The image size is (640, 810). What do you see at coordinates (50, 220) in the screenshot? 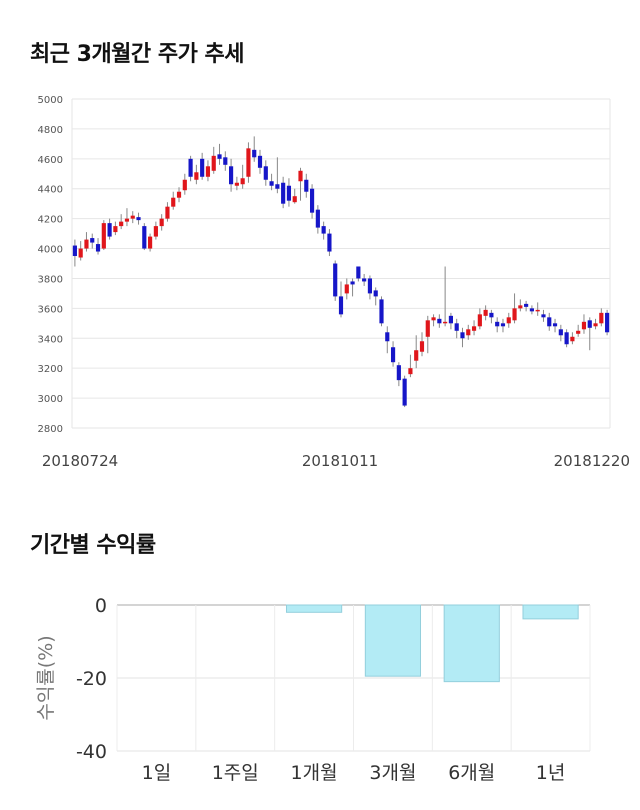
I see `price-y-tick-label: 4200` at bounding box center [50, 220].